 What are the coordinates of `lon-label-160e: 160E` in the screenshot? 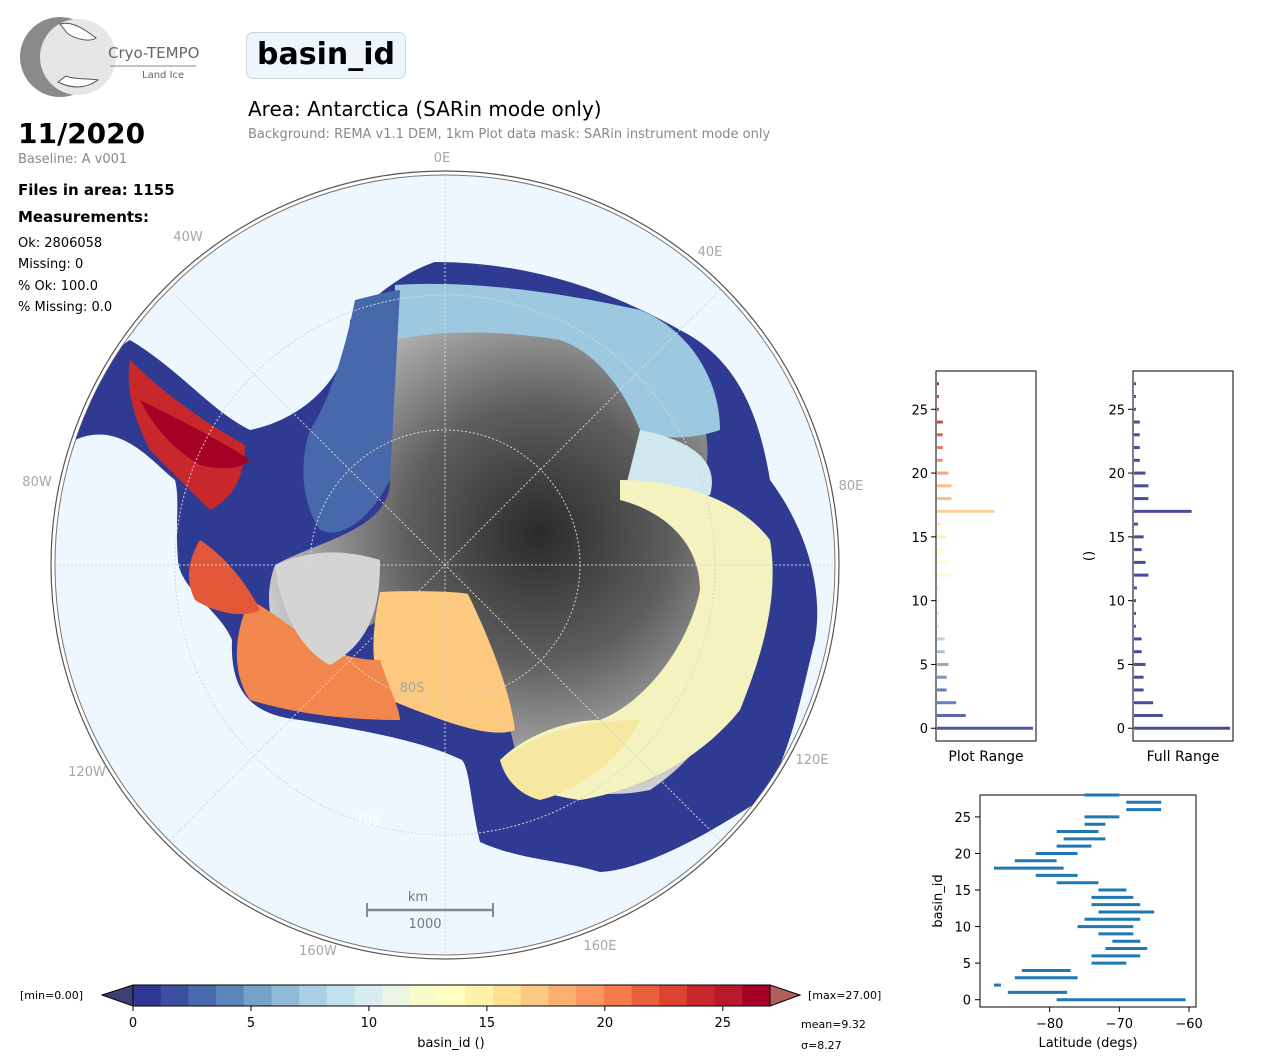 It's located at (599, 946).